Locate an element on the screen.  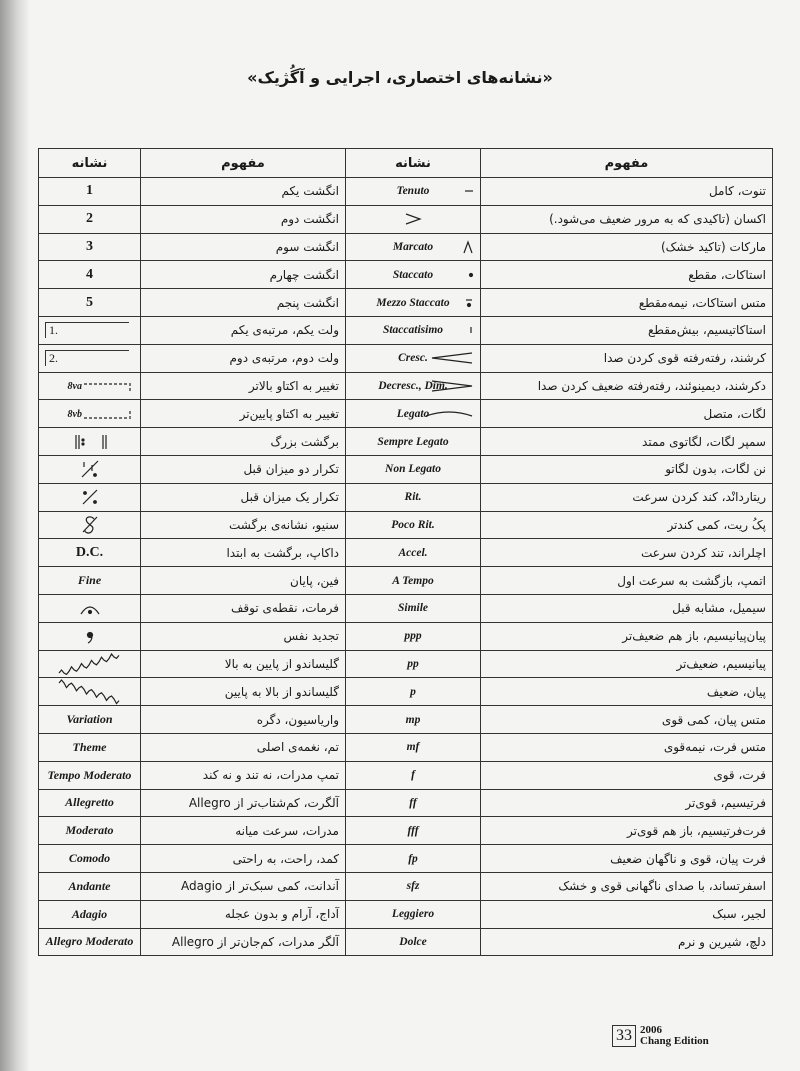
term-cell: Simile is located at coordinates (413, 608).